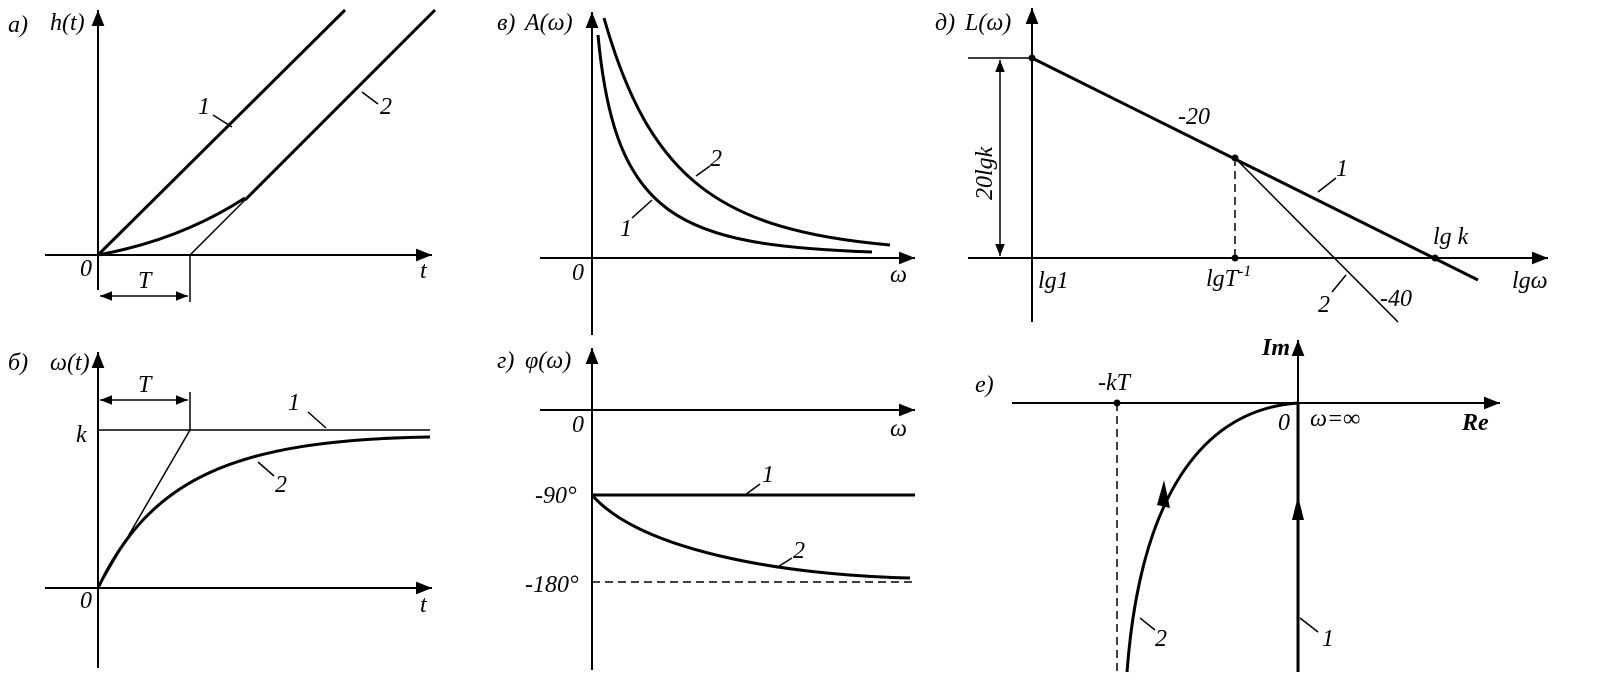 Image resolution: width=1618 pixels, height=692 pixels. I want to click on tick-label: lgT-1, so click(1228, 277).